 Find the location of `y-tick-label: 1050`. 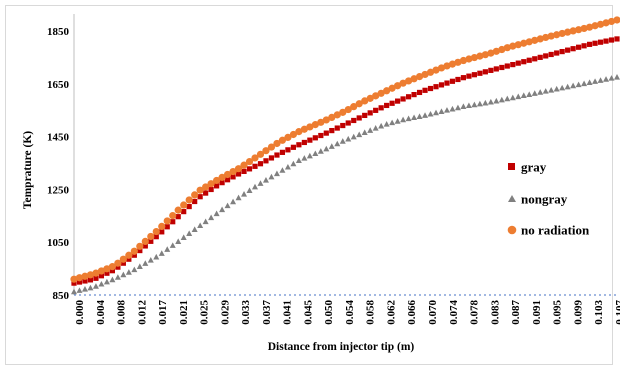

y-tick-label: 1050 is located at coordinates (58, 243).